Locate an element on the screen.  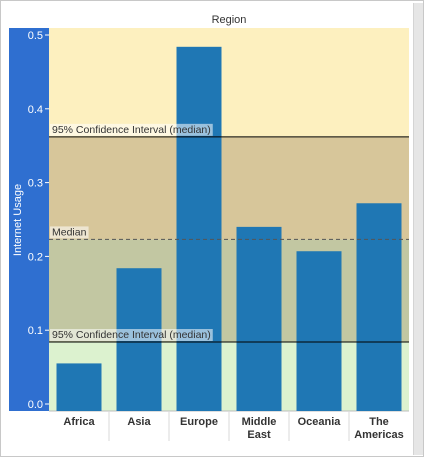
column-header-region: Region is located at coordinates (229, 20).